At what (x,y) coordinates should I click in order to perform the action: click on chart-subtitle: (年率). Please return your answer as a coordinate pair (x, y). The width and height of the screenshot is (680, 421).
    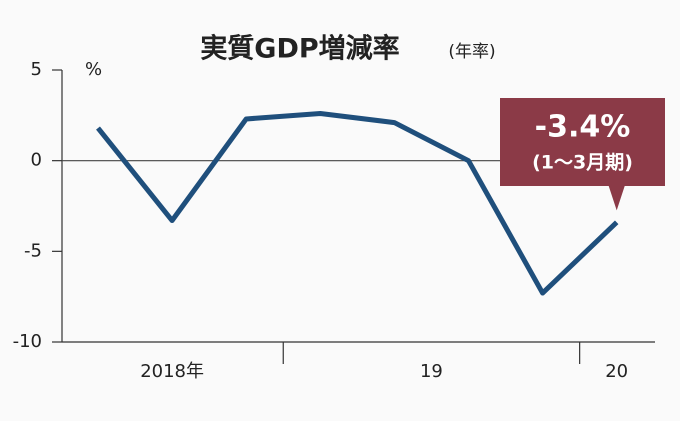
    Looking at the image, I should click on (471, 52).